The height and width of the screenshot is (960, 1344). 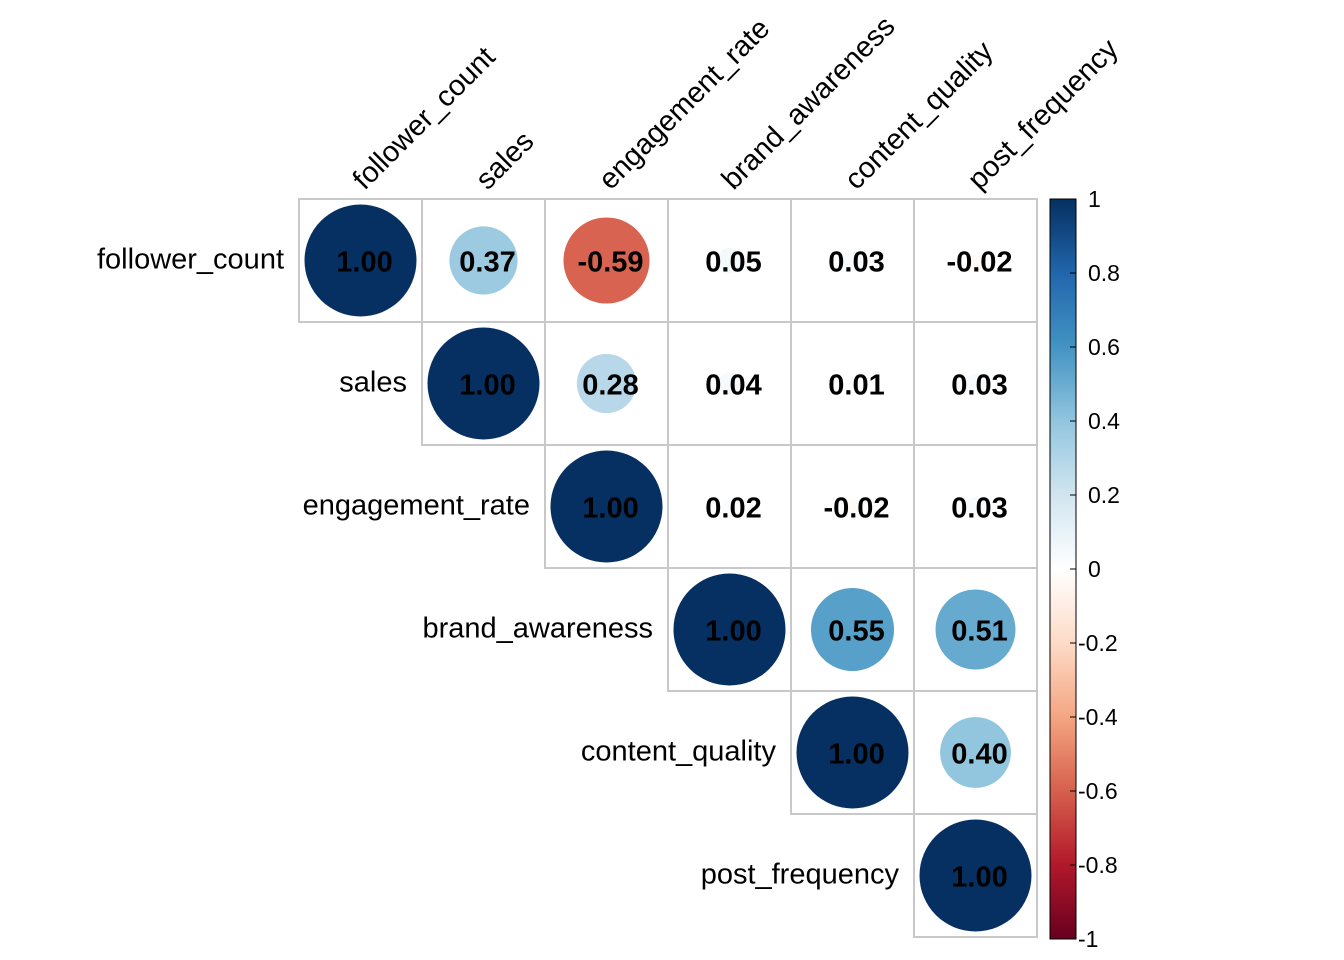 I want to click on corr-value-label: 0.05, so click(x=733, y=263).